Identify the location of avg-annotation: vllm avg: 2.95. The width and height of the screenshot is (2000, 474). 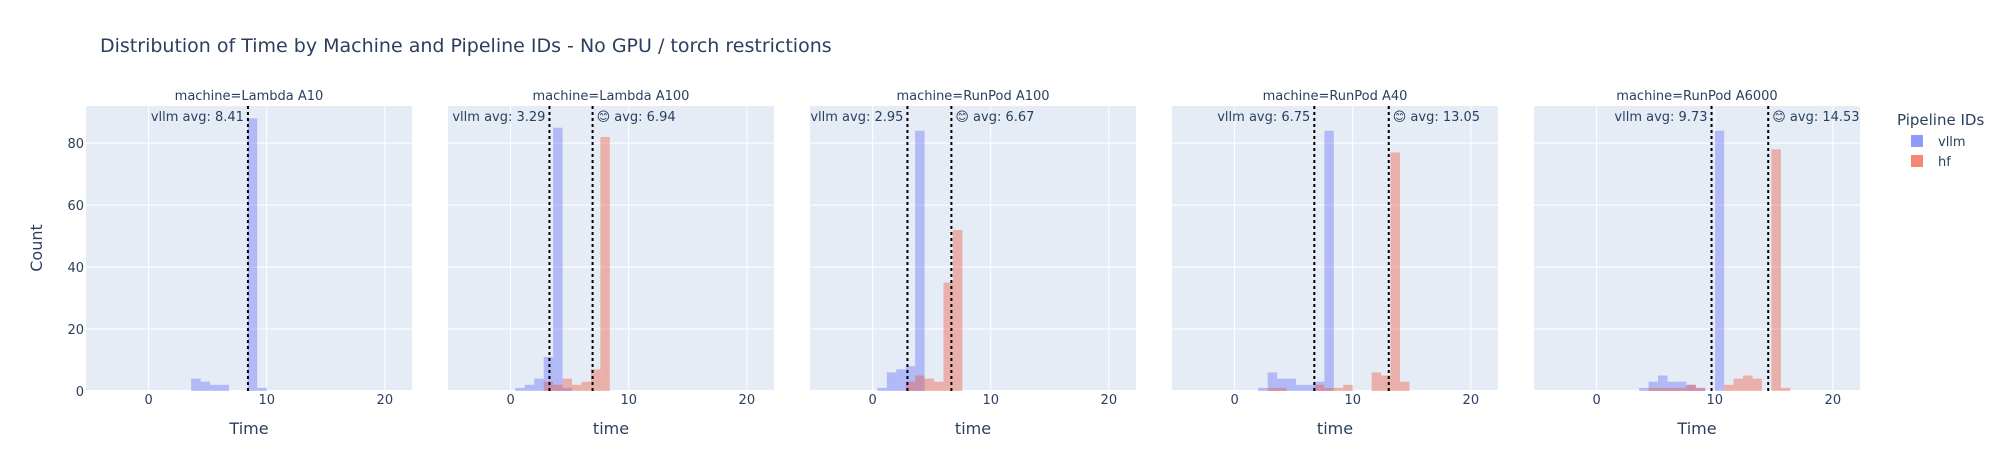
(856, 117).